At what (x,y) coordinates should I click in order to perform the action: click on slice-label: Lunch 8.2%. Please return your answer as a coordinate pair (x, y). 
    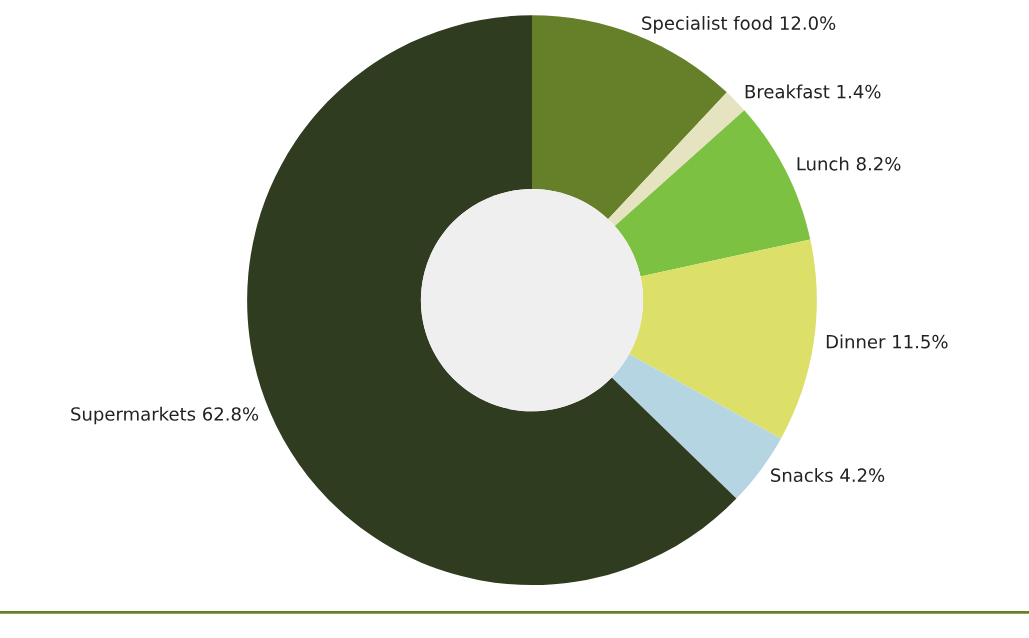
    Looking at the image, I should click on (849, 163).